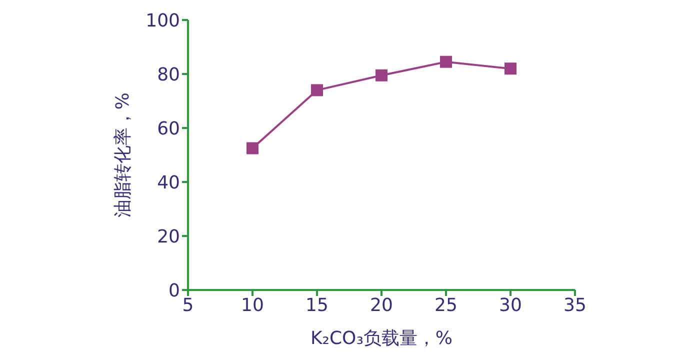 This screenshot has height=360, width=695. I want to click on y-tick-label: 80, so click(168, 75).